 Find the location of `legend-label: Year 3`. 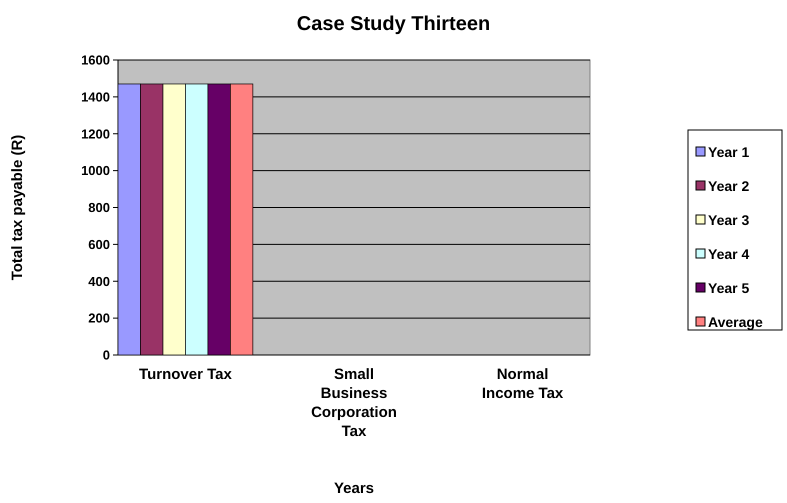

legend-label: Year 3 is located at coordinates (729, 220).